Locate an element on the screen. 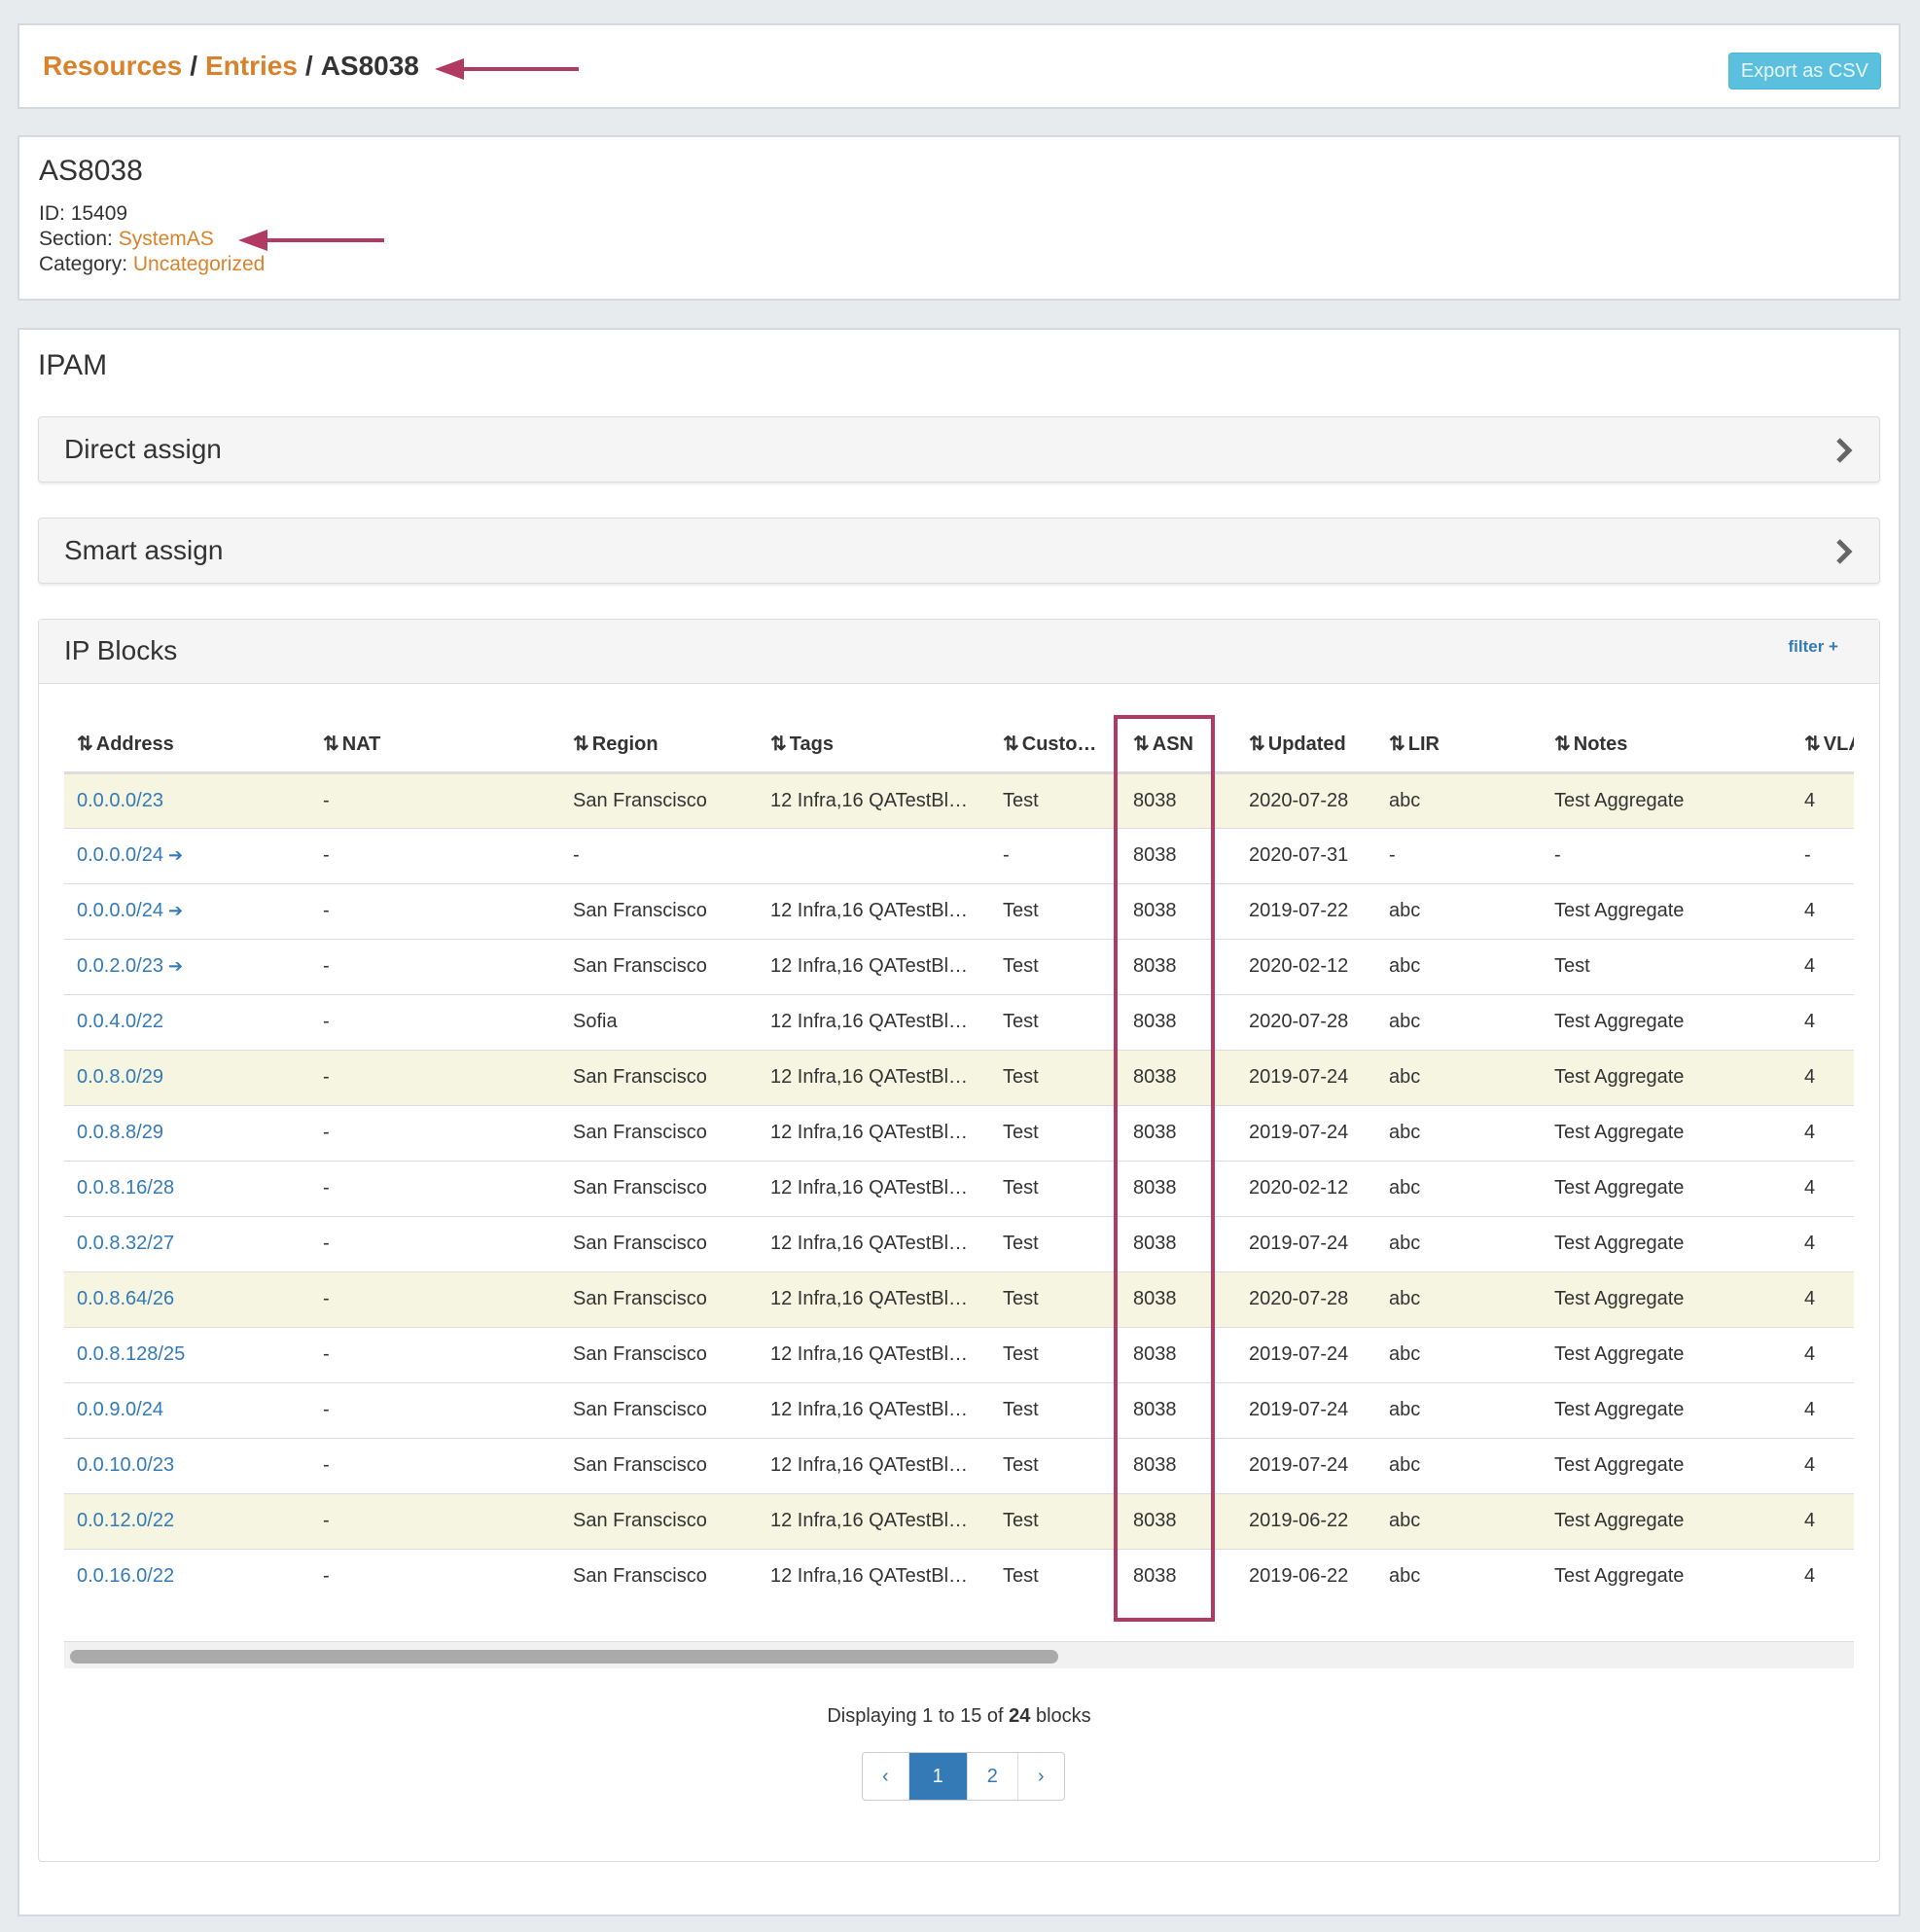 This screenshot has height=1932, width=1920. column-header: VLAN is located at coordinates (1823, 745).